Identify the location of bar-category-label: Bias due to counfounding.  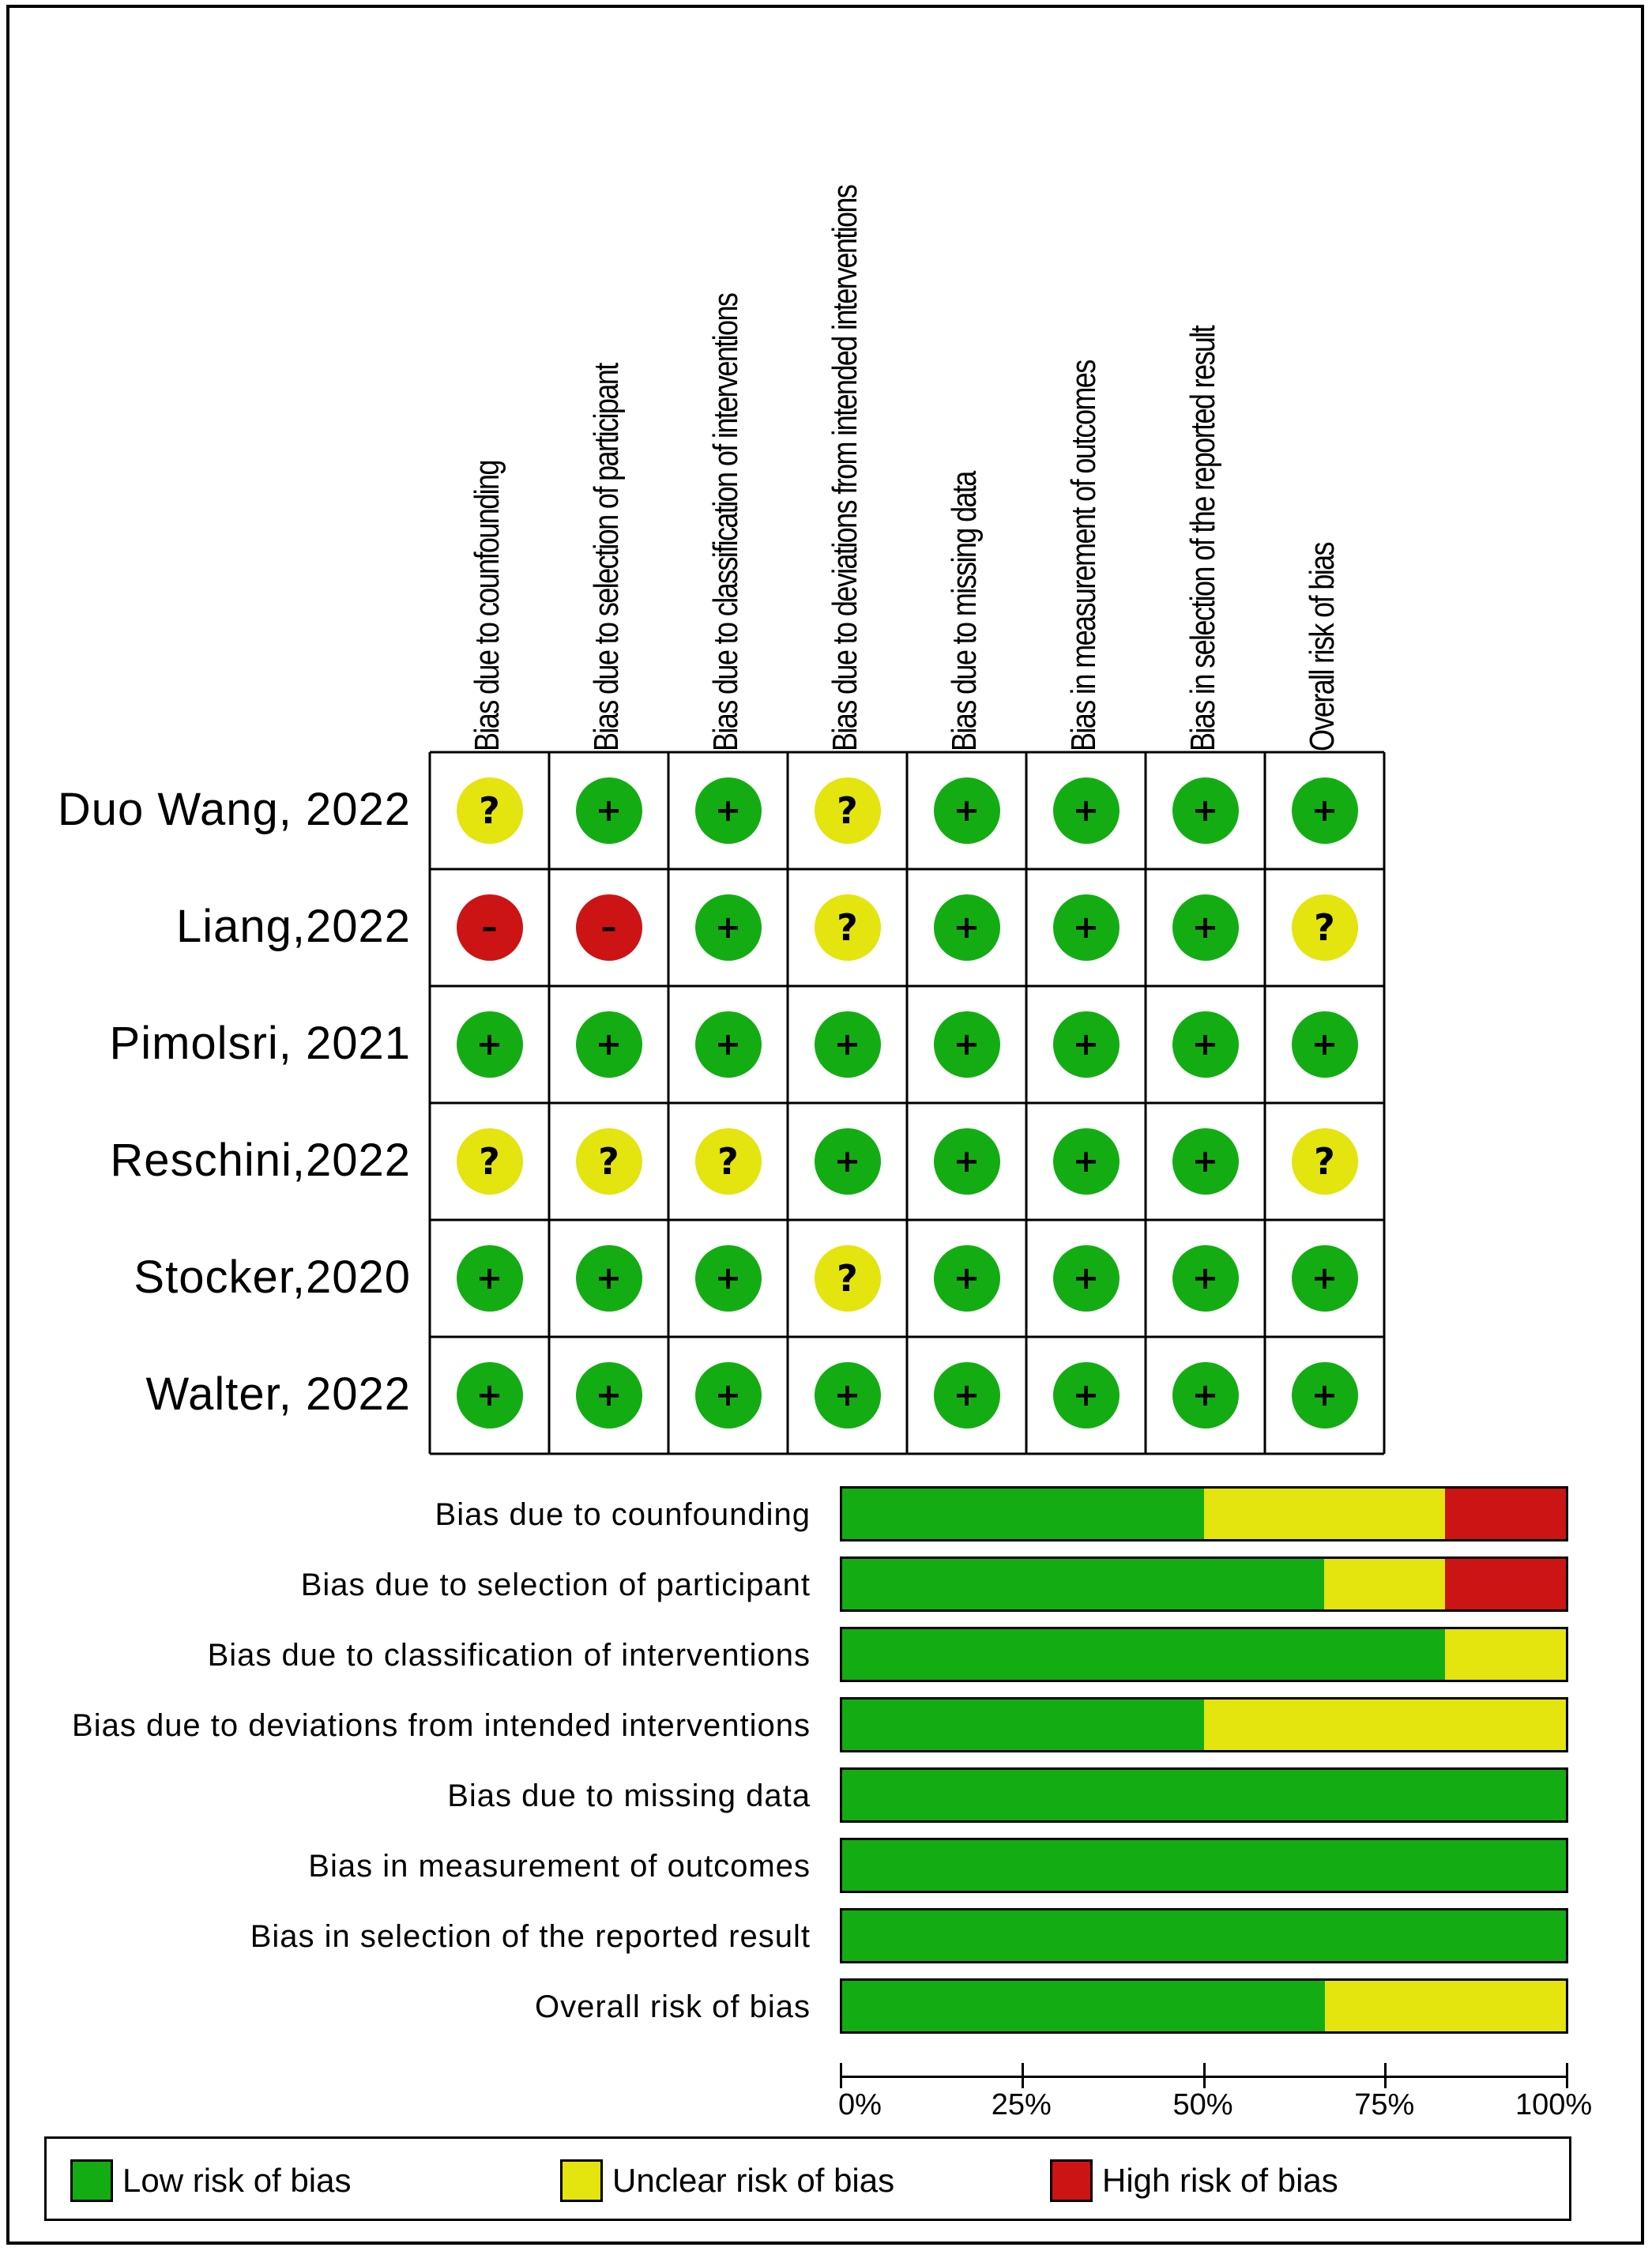
(623, 1514).